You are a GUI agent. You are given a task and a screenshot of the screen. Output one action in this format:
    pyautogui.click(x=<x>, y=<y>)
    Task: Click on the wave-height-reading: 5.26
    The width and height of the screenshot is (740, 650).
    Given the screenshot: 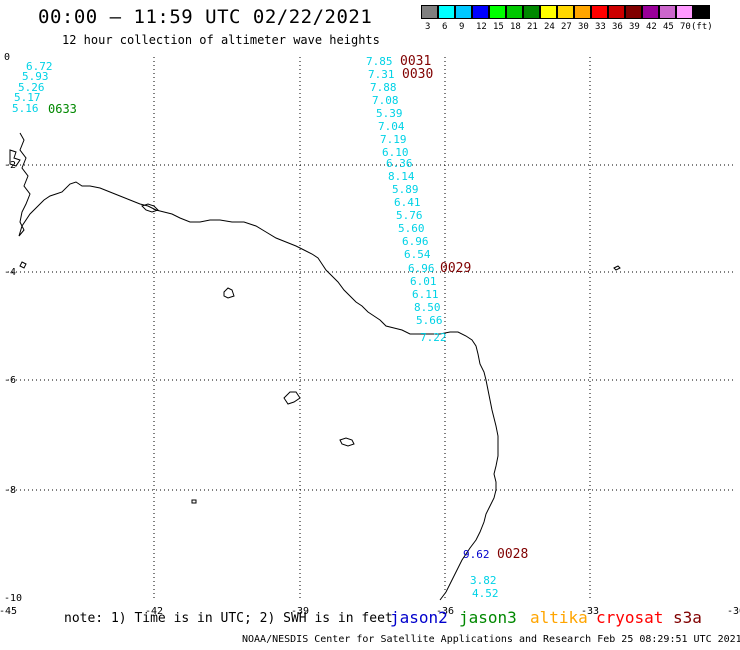 What is the action you would take?
    pyautogui.click(x=31, y=87)
    